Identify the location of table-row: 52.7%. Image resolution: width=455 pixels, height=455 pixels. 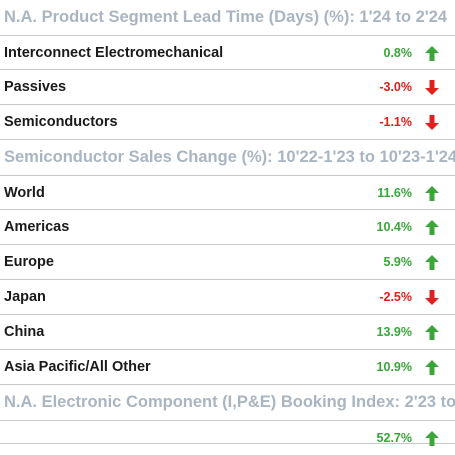
(227, 433).